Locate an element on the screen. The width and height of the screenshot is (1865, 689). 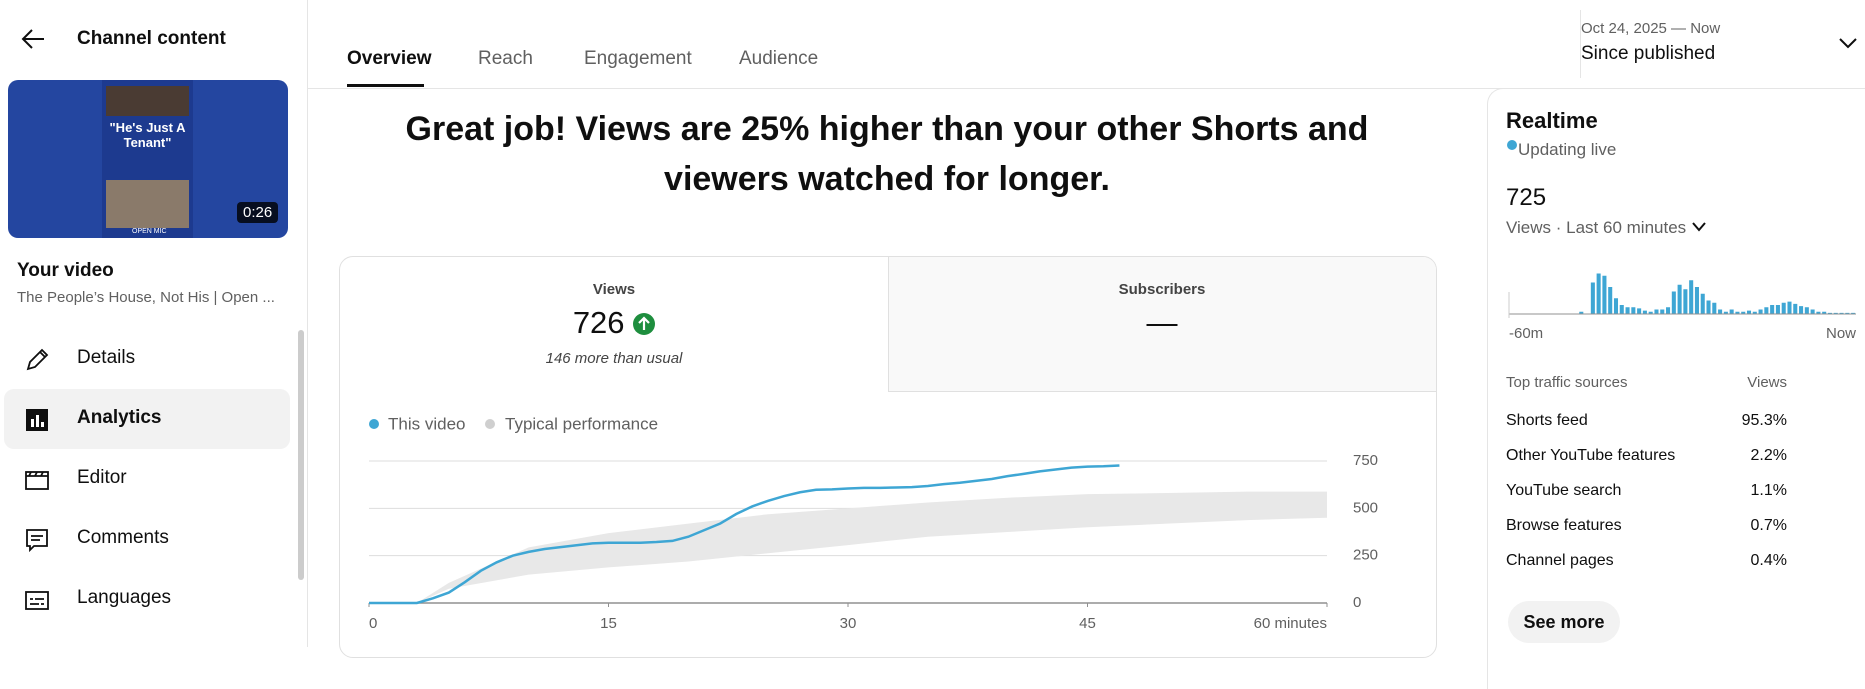
video-thumbnail: "He's Just A Tenant" OPEN MIC 0:26 is located at coordinates (148, 159).